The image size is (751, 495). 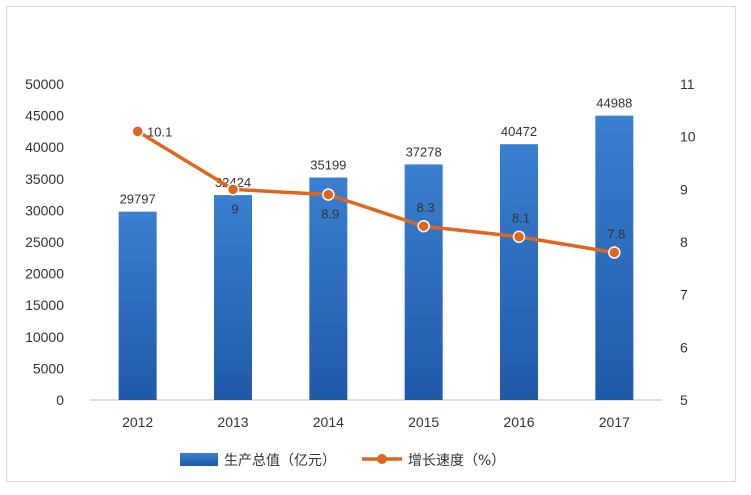 What do you see at coordinates (614, 103) in the screenshot?
I see `bar-data-label: 44988` at bounding box center [614, 103].